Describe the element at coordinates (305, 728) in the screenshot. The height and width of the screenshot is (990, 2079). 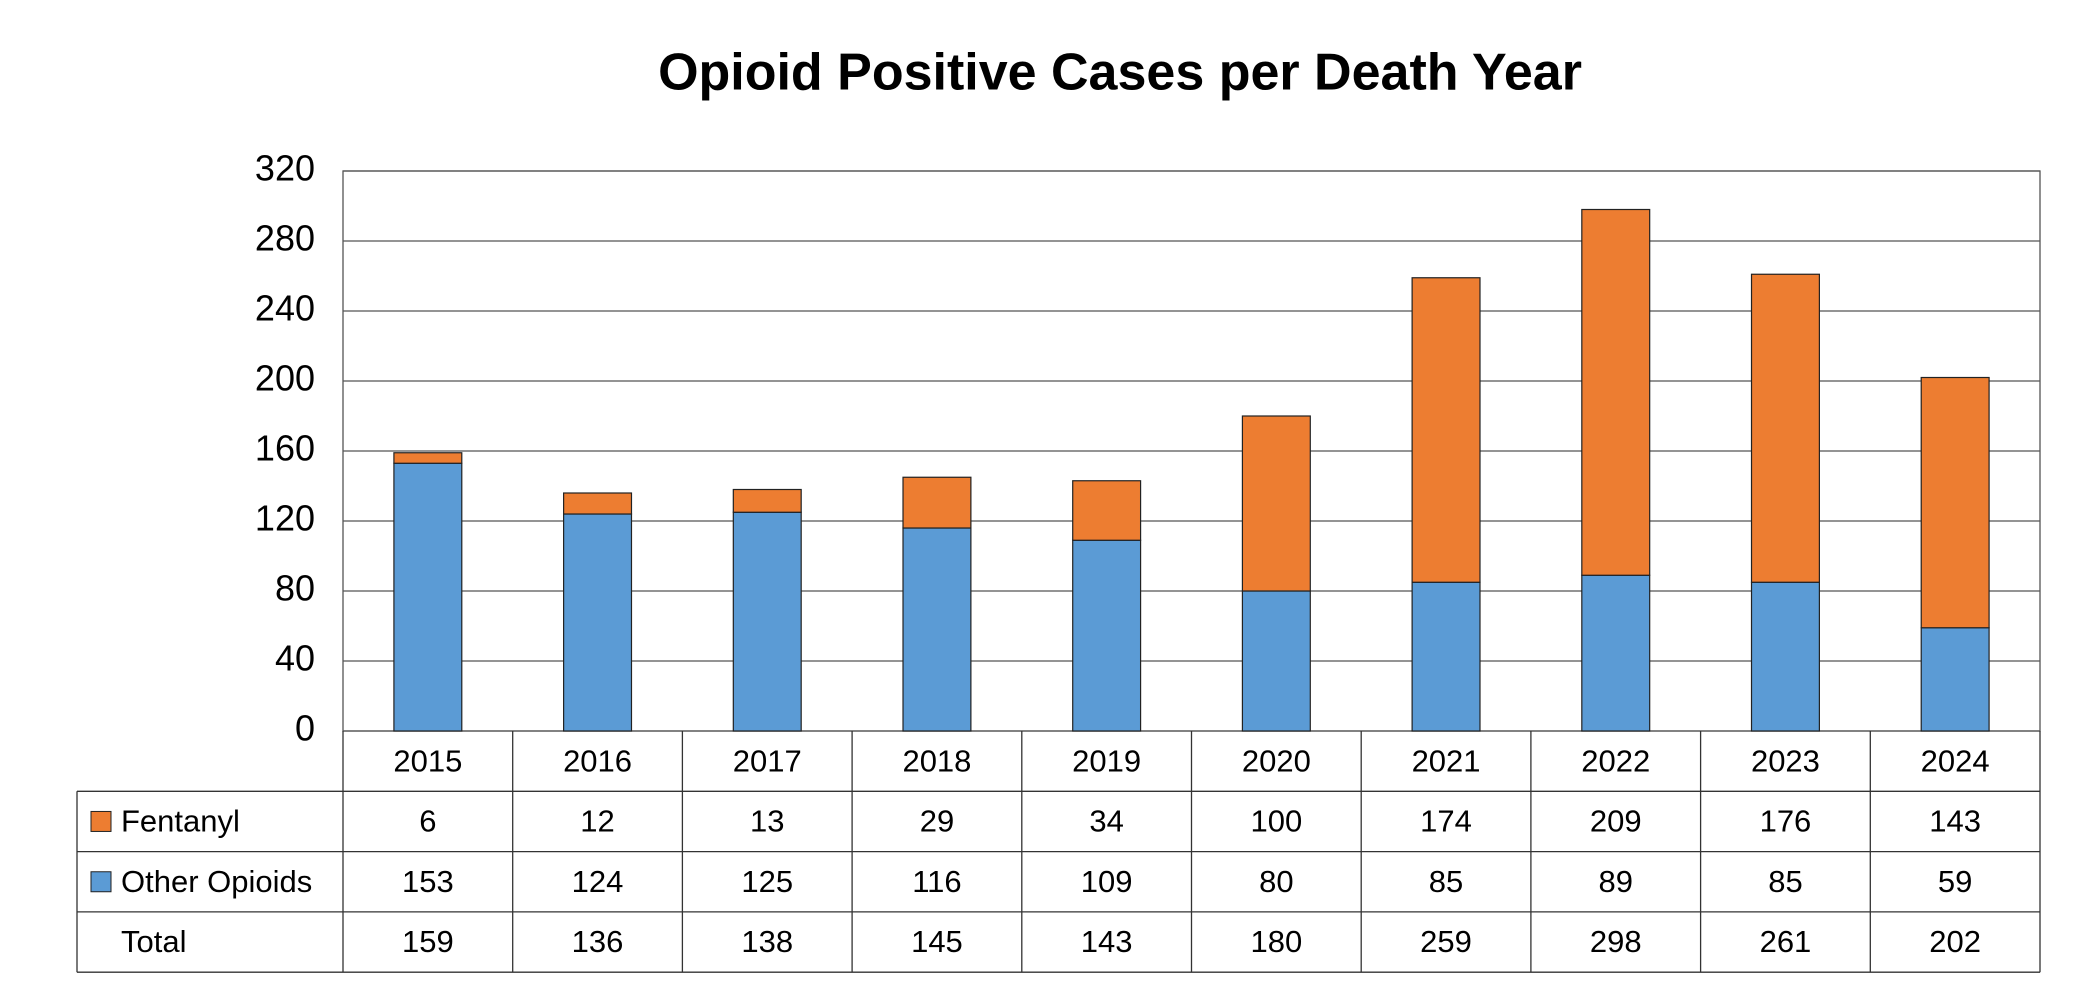
I see `y-tick-label: 0` at that location.